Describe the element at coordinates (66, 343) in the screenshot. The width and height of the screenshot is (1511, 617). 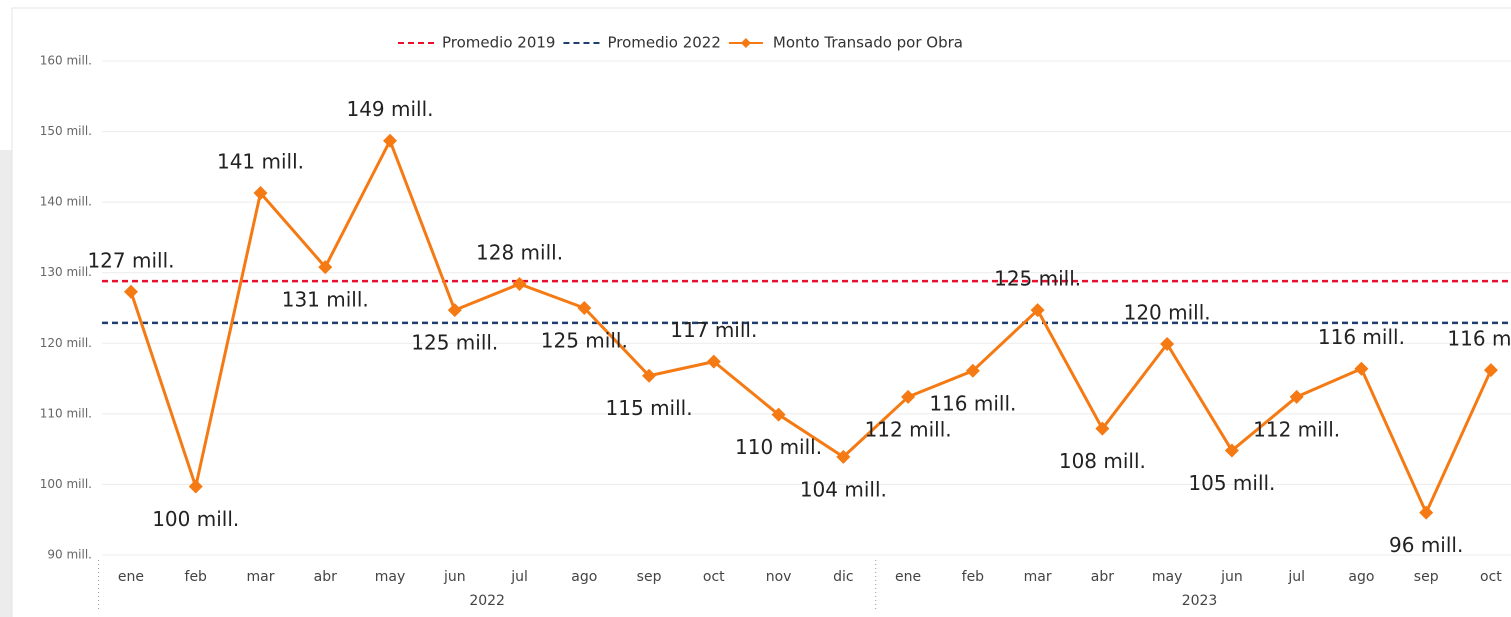
I see `y-tick-label: 120 mill.` at that location.